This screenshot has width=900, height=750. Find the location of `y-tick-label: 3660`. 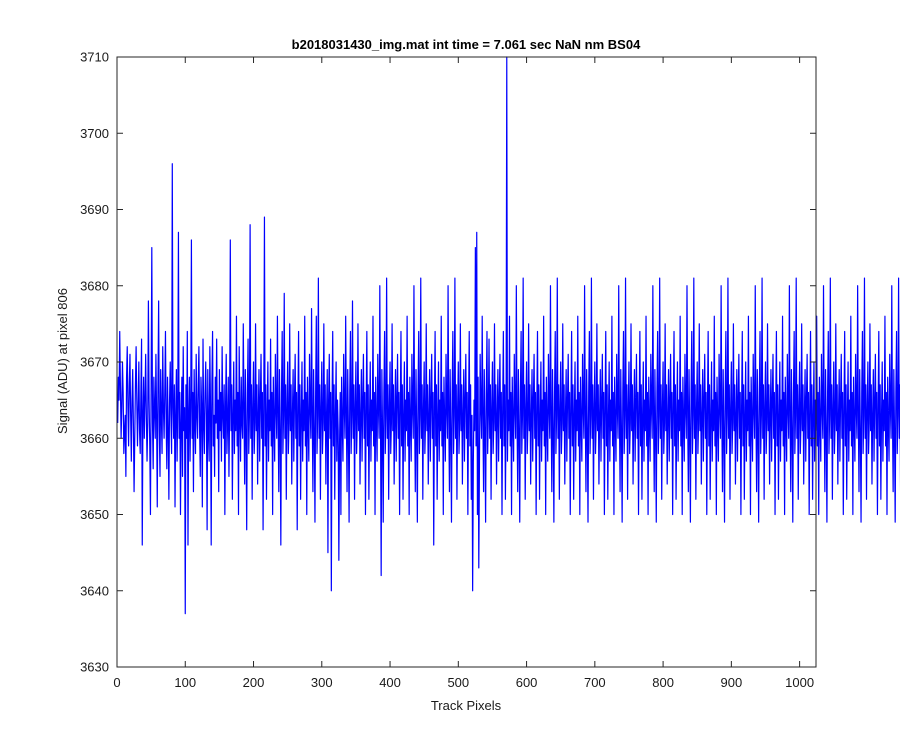

y-tick-label: 3660 is located at coordinates (94, 438).